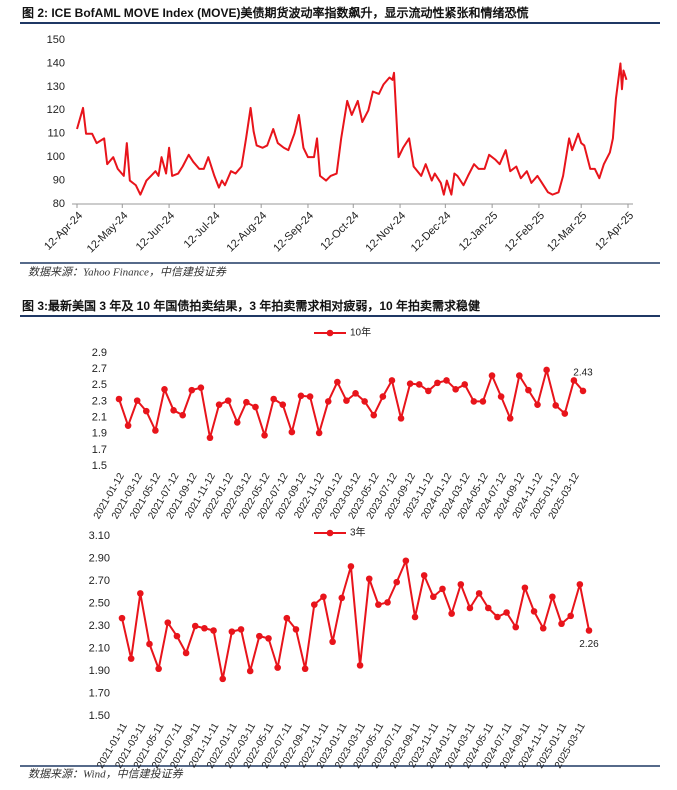 This screenshot has height=790, width=677. I want to click on y-tick-label: 3.10, so click(99, 536).